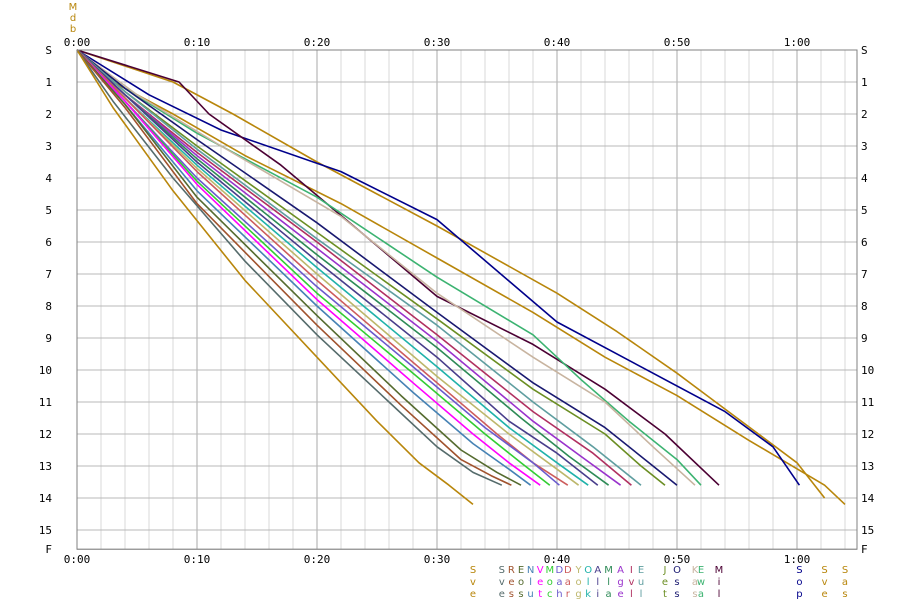 Image resolution: width=905 pixels, height=600 pixels. Describe the element at coordinates (864, 50) in the screenshot. I see `y-tick-label-right: S` at that location.